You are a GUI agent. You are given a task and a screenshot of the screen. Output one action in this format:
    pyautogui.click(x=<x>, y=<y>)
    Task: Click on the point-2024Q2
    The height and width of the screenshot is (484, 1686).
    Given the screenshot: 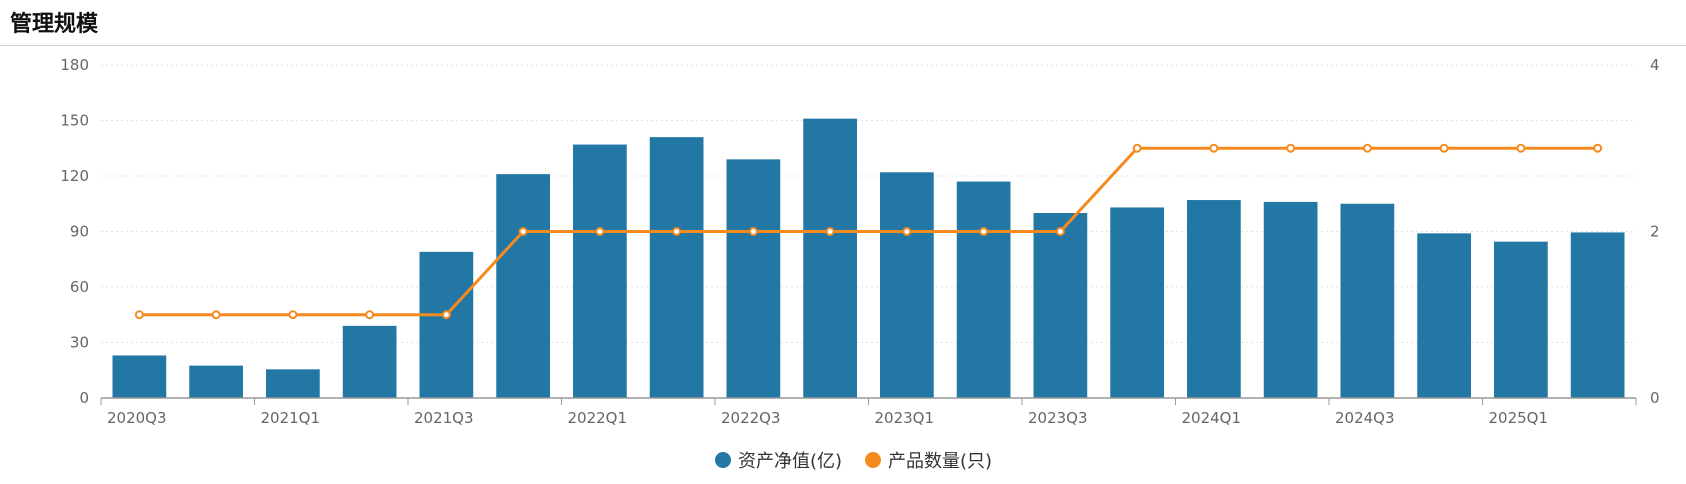 What is the action you would take?
    pyautogui.click(x=1291, y=148)
    